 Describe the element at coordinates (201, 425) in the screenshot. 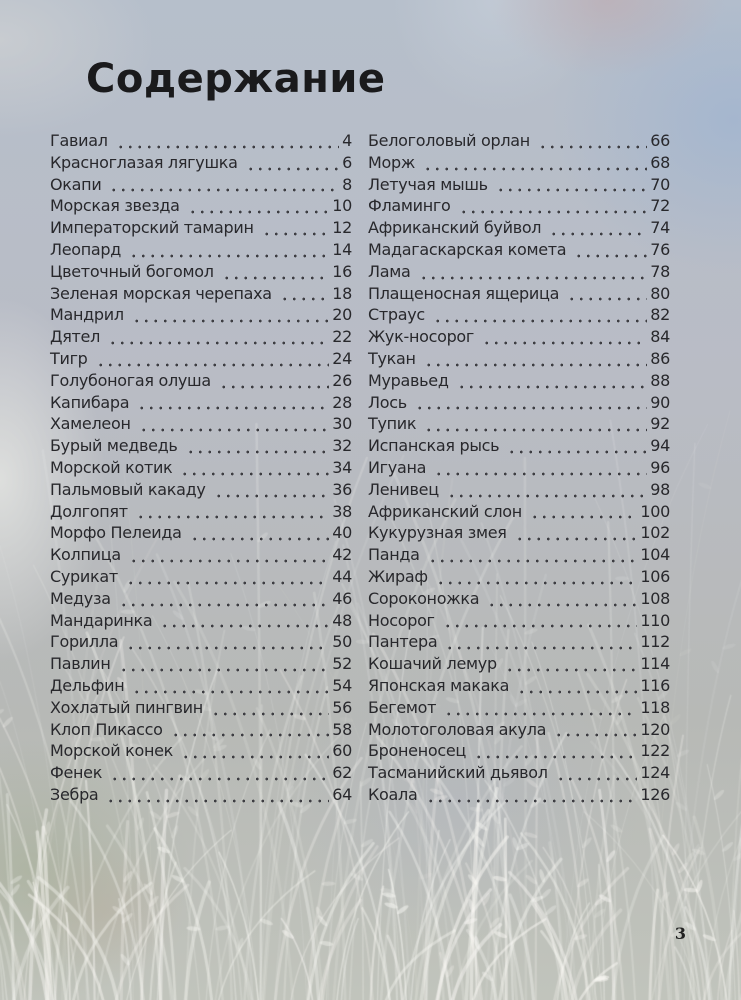

I see `toc-entry: Хамелеон 30` at that location.